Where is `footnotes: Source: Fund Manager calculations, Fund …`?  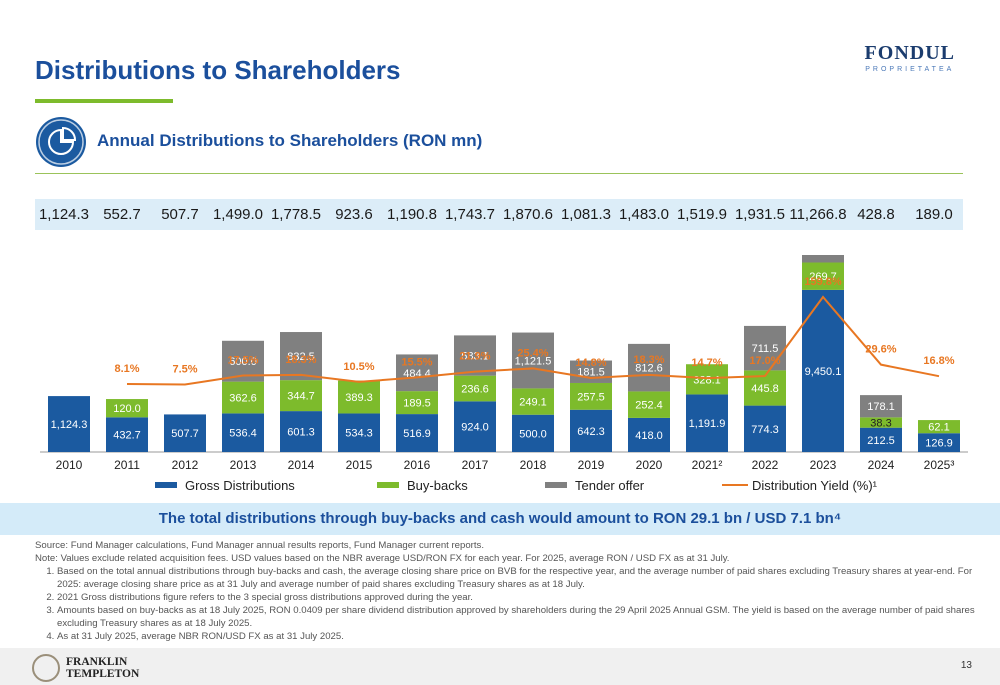
footnotes: Source: Fund Manager calculations, Fund … is located at coordinates (510, 591).